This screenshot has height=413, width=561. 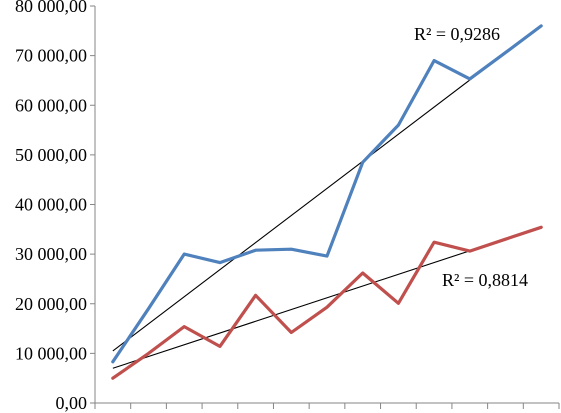 I want to click on y-tick-label: 10 000,00, so click(x=51, y=353).